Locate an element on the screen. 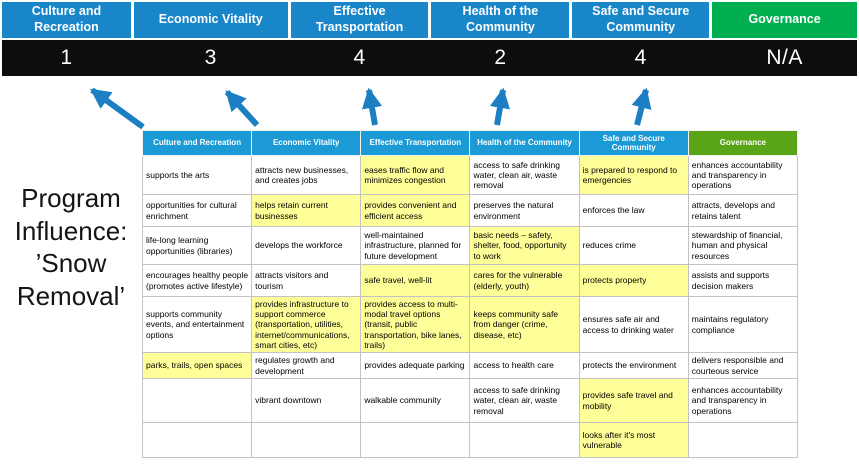 This screenshot has width=859, height=465. program-label-line: ’Snow is located at coordinates (71, 263).